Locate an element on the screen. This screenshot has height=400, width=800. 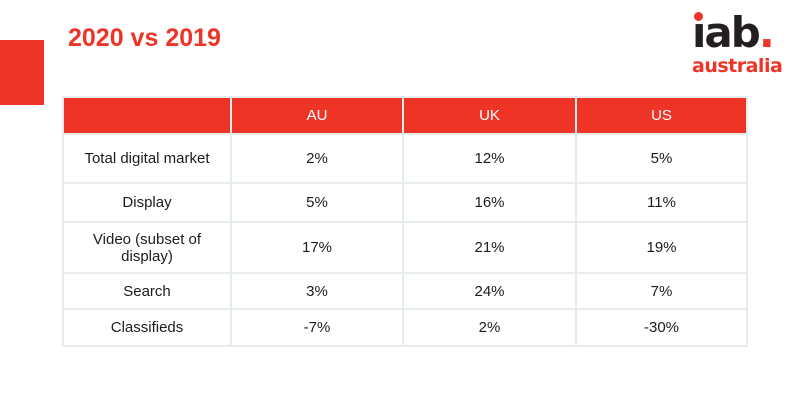
iab-logo-i-dot-icon is located at coordinates (698, 16).